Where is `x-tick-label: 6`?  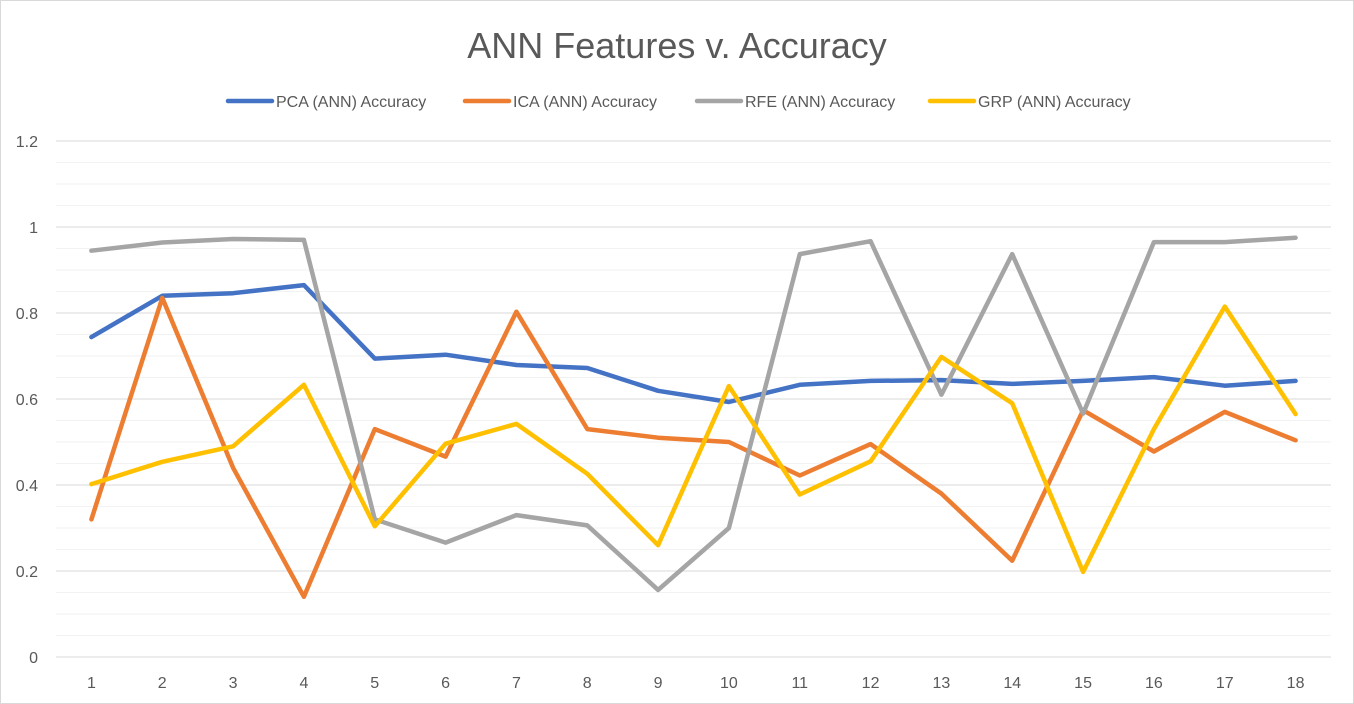
x-tick-label: 6 is located at coordinates (445, 683).